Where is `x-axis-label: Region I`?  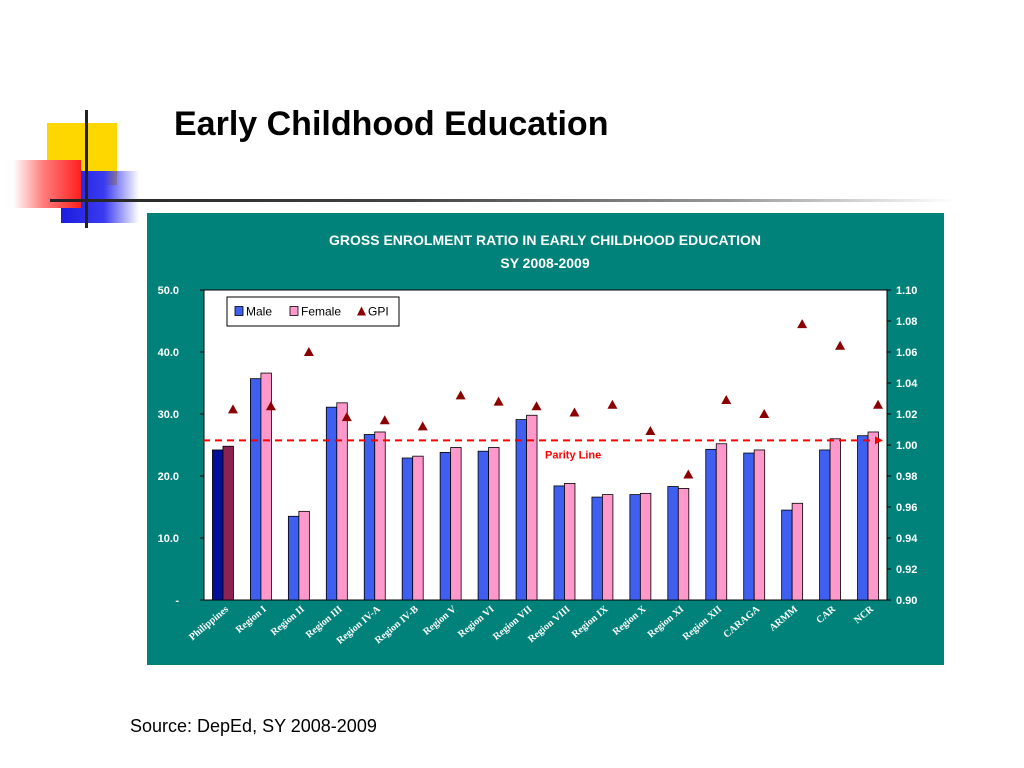
x-axis-label: Region I is located at coordinates (251, 620).